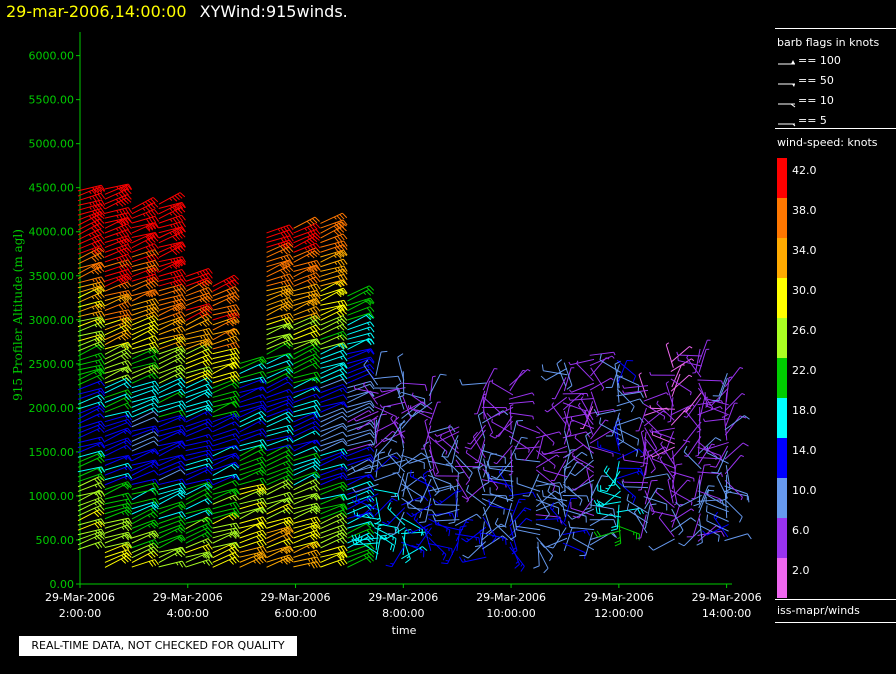 The image size is (896, 674). Describe the element at coordinates (619, 597) in the screenshot. I see `x-tick-date-label: 29-Mar-2006` at that location.